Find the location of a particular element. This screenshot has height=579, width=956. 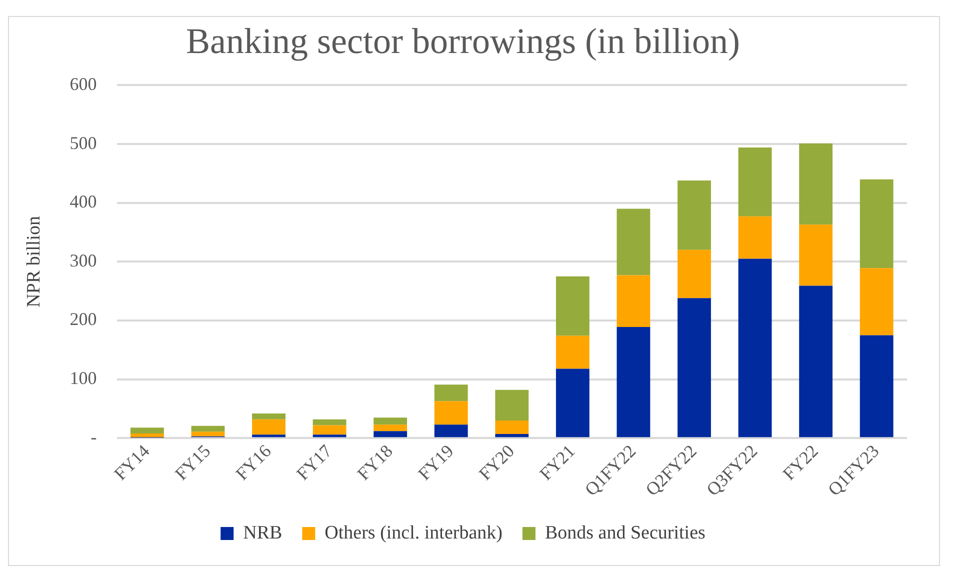

y-tick-label: 400 is located at coordinates (83, 202).